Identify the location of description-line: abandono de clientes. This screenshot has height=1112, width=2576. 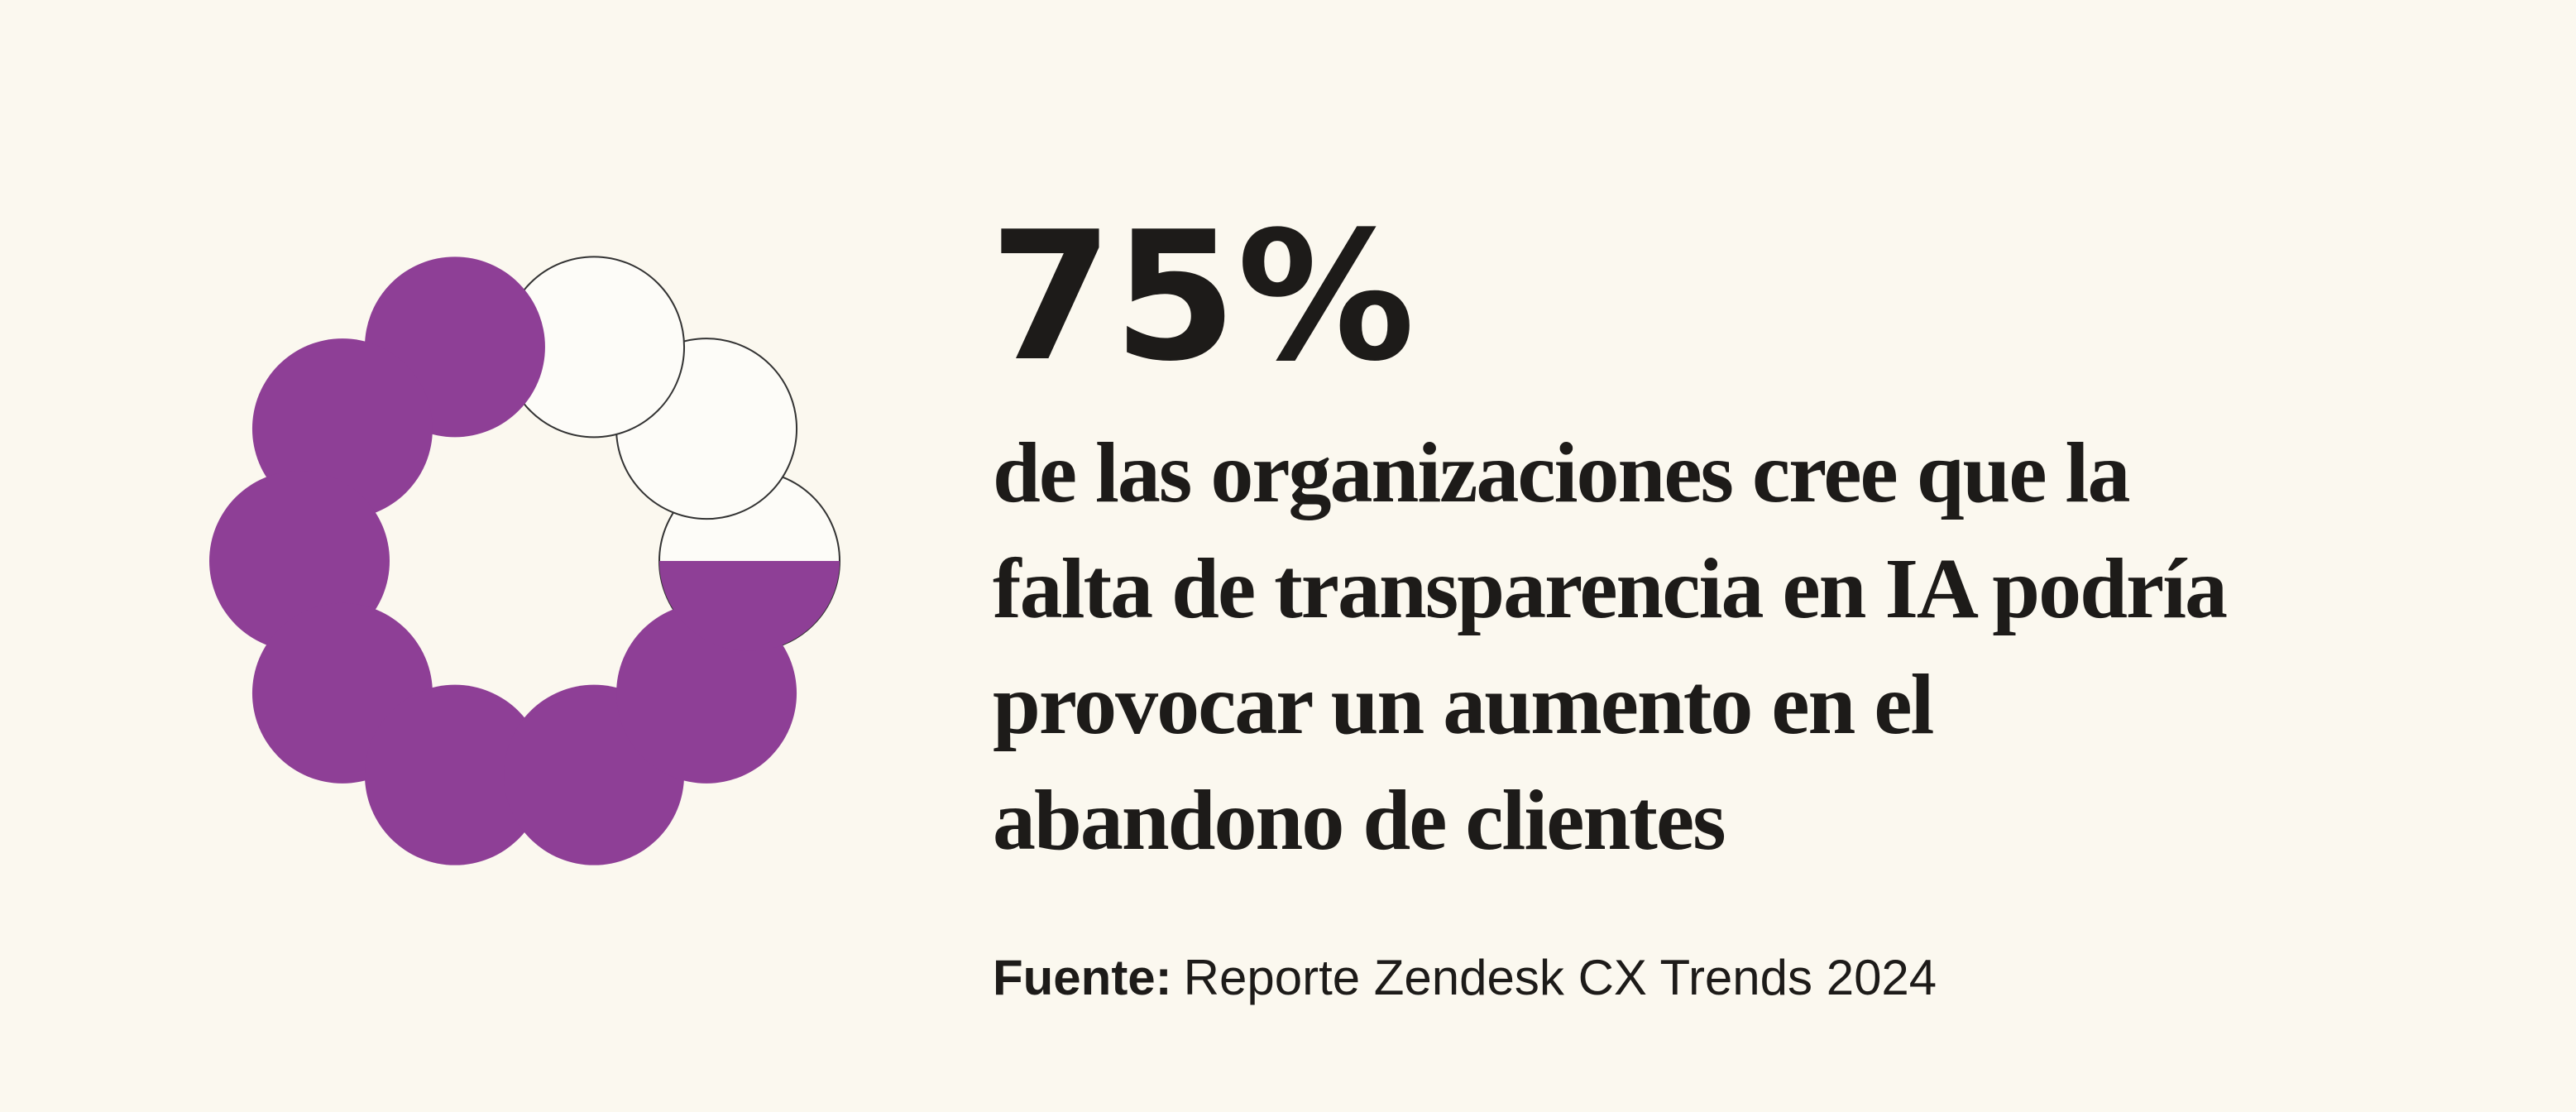
(1359, 820).